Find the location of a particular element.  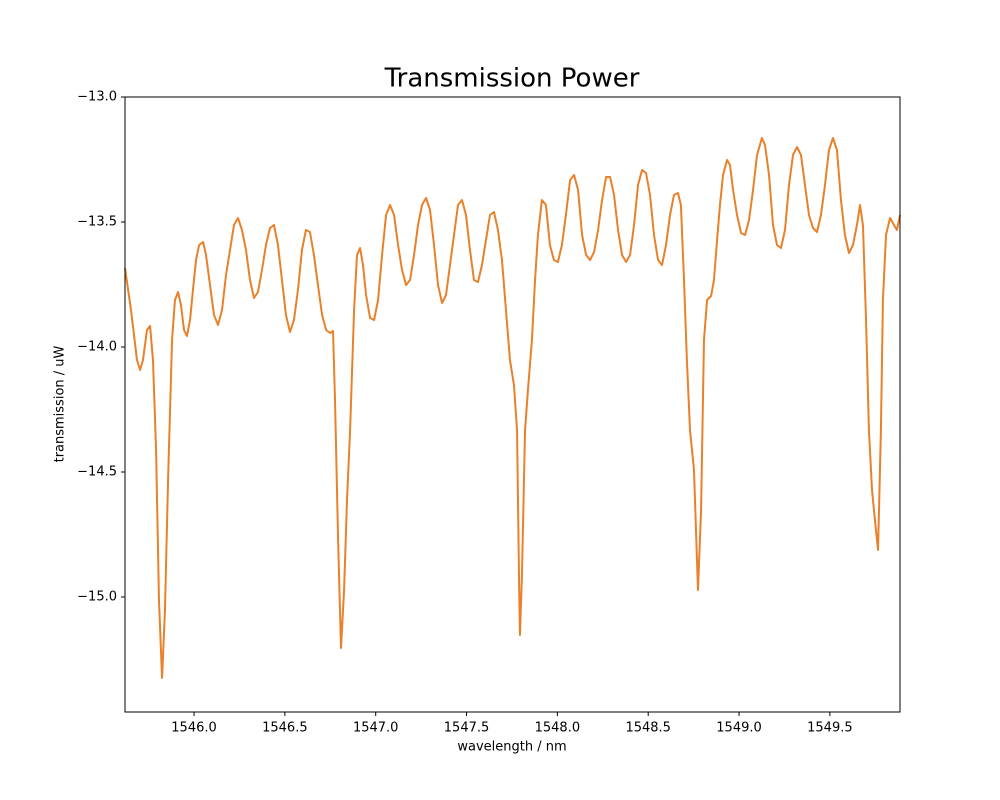

y-tick-label: −15.0 is located at coordinates (97, 597).